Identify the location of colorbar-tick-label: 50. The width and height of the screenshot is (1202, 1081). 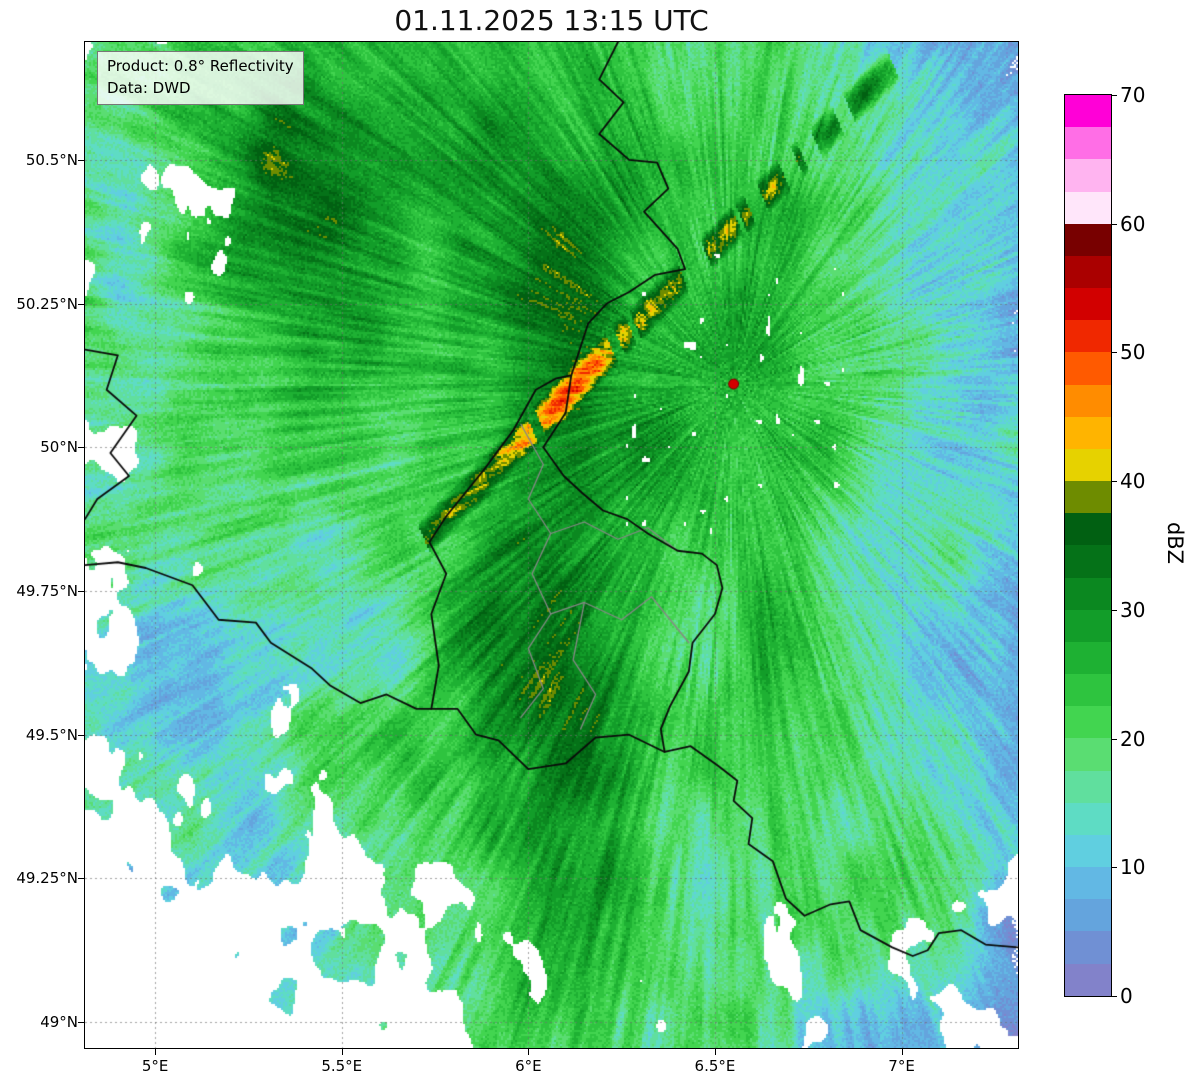
(1133, 352).